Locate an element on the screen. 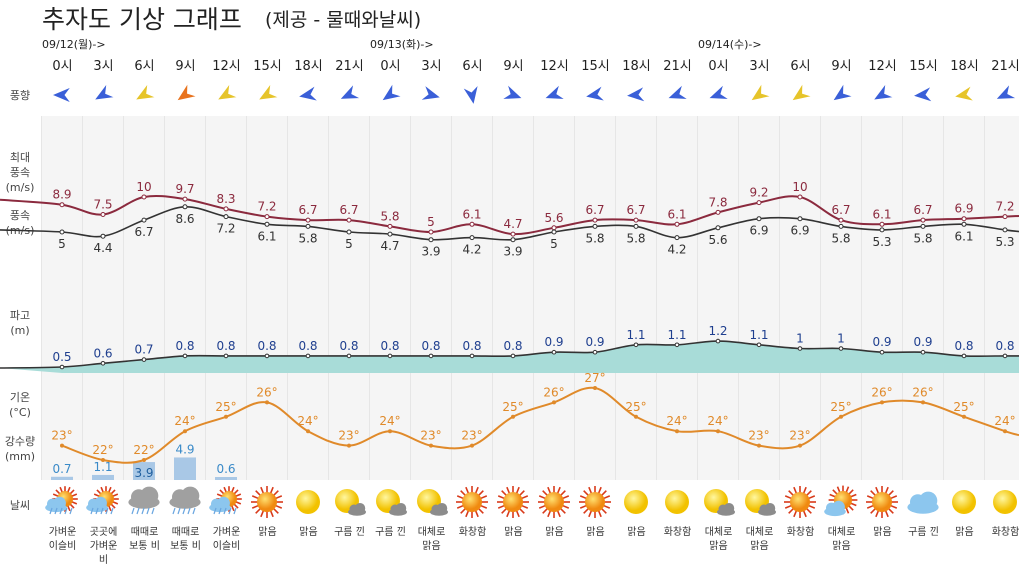  max-wind-value: 4.7 is located at coordinates (512, 224).